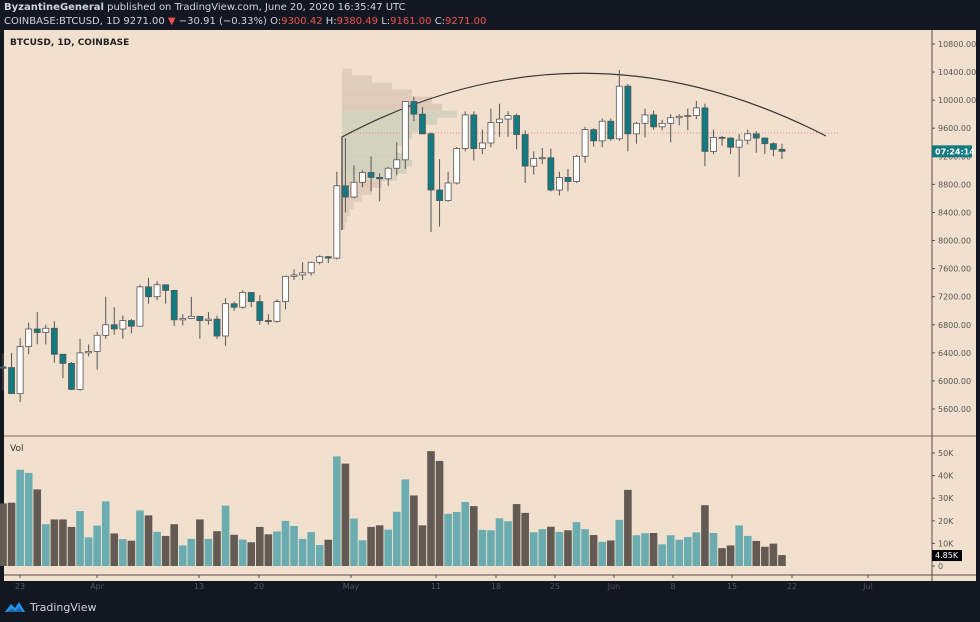 The image size is (980, 622). I want to click on time-tick-label: Jul, so click(867, 586).